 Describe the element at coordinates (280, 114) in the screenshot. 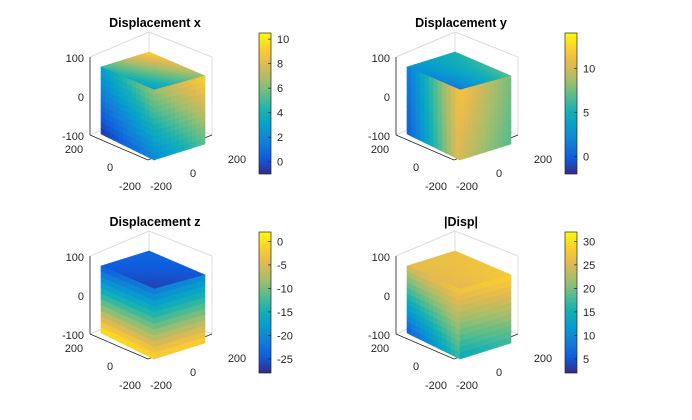

I see `colorbar-tick-label: 4` at that location.